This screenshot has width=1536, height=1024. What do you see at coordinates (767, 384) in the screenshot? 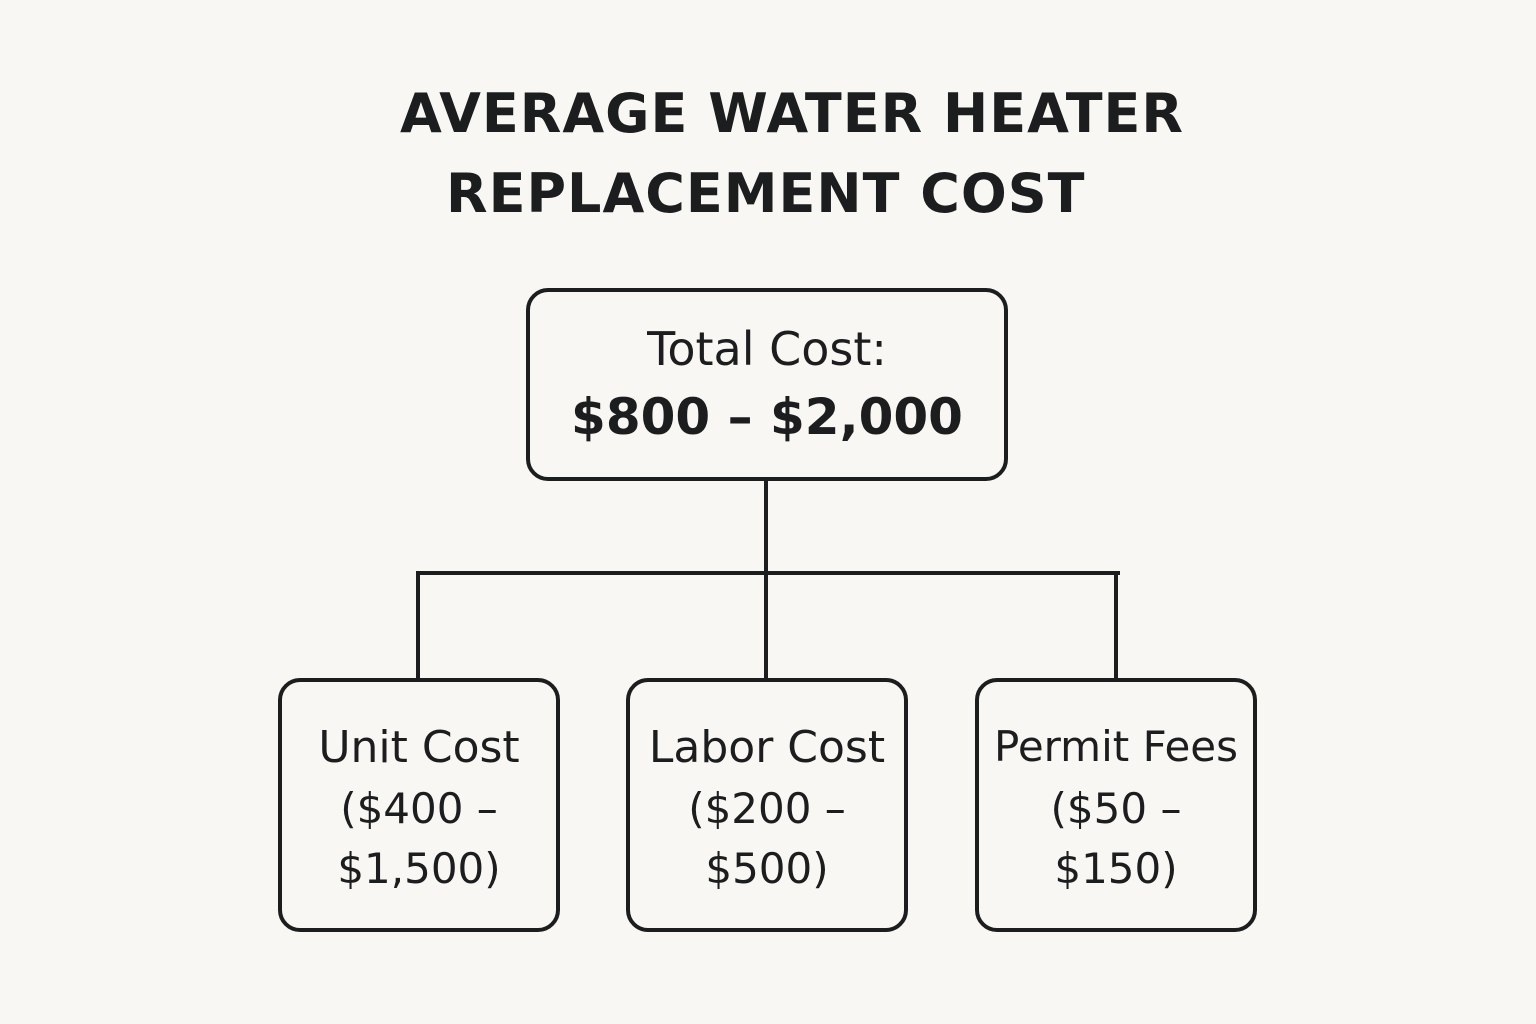
I see `total-cost-node: Total Cost: $800 – $2,000` at bounding box center [767, 384].